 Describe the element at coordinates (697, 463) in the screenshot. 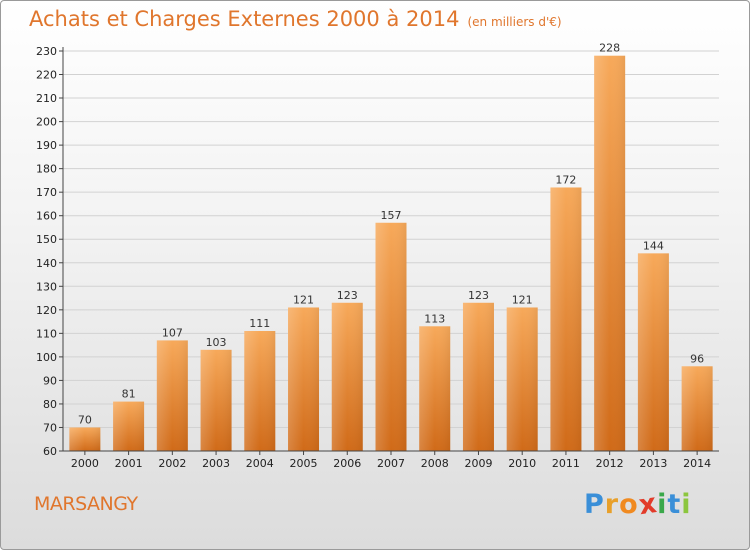

I see `x-tick-label: 2014` at that location.